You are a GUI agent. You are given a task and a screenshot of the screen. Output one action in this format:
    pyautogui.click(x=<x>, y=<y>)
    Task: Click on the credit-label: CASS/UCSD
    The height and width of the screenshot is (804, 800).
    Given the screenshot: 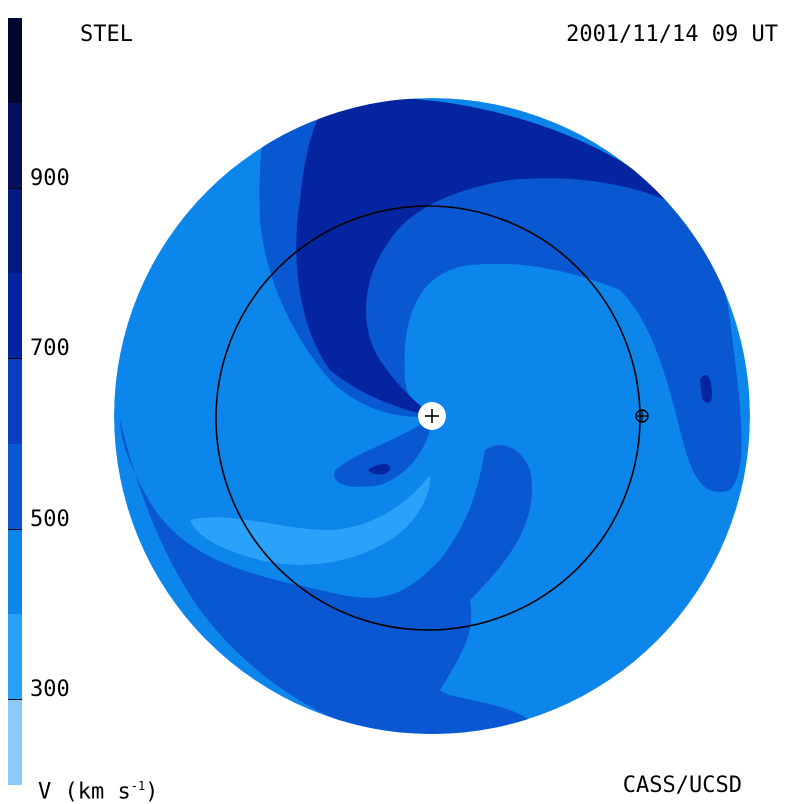 What is the action you would take?
    pyautogui.click(x=682, y=785)
    